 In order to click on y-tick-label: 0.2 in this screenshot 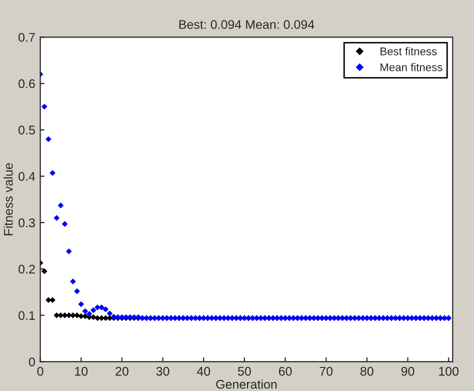, I will do `click(26, 269)`.